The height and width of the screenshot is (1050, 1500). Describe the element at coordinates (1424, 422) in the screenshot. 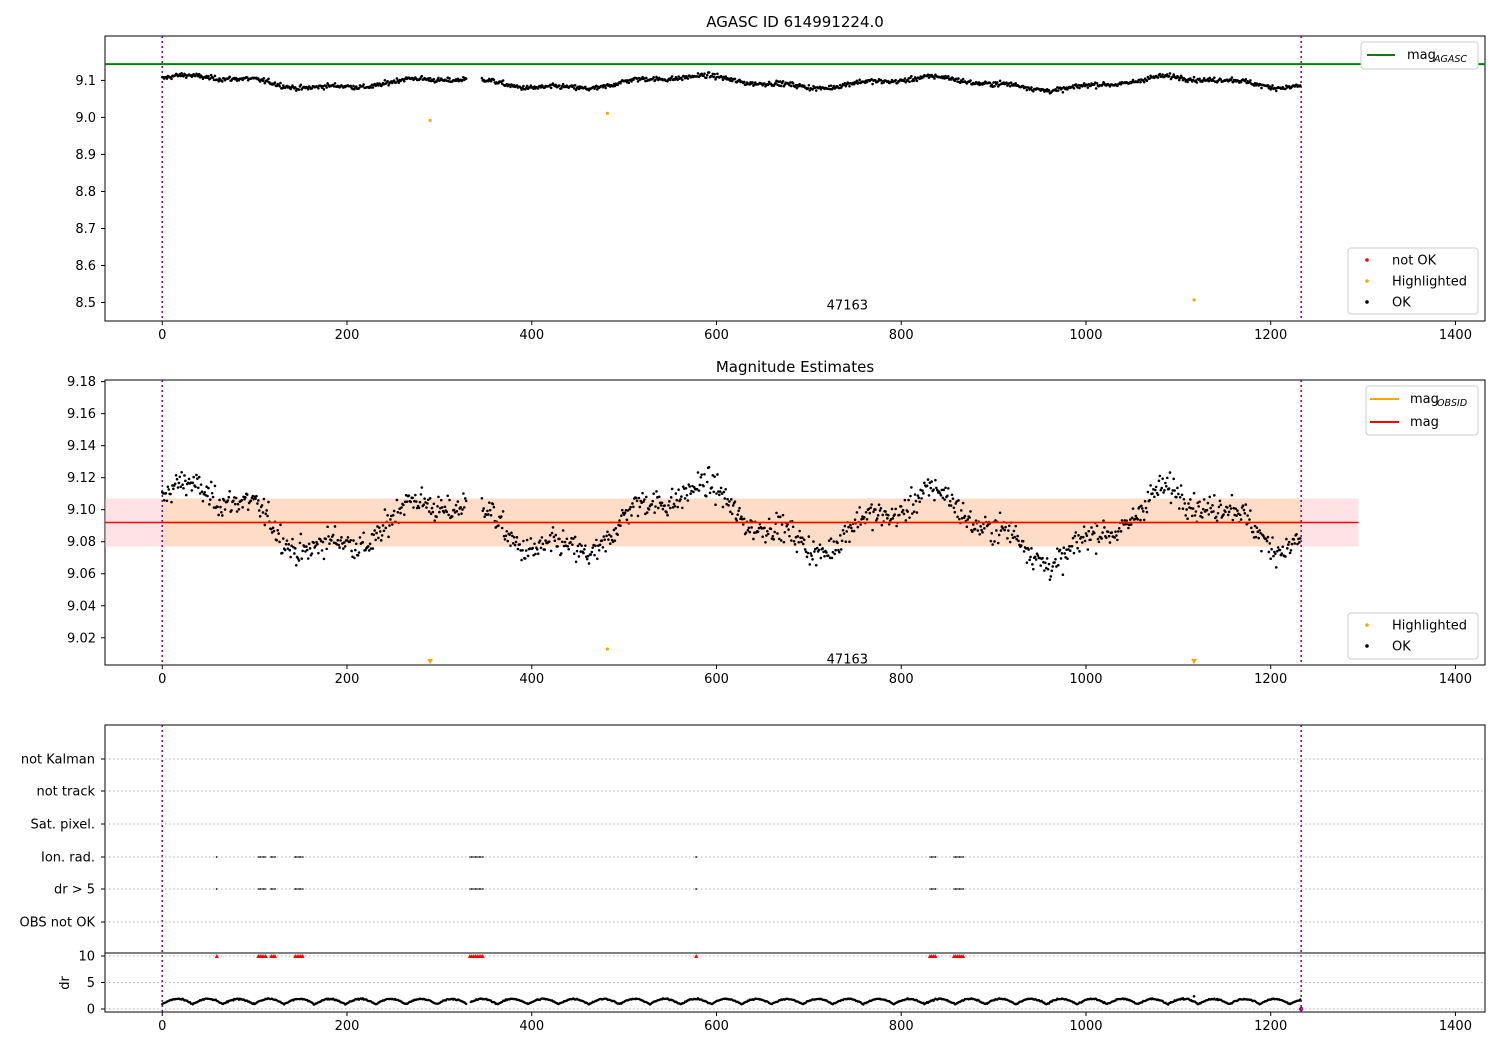

I see `legend-label: mag` at that location.